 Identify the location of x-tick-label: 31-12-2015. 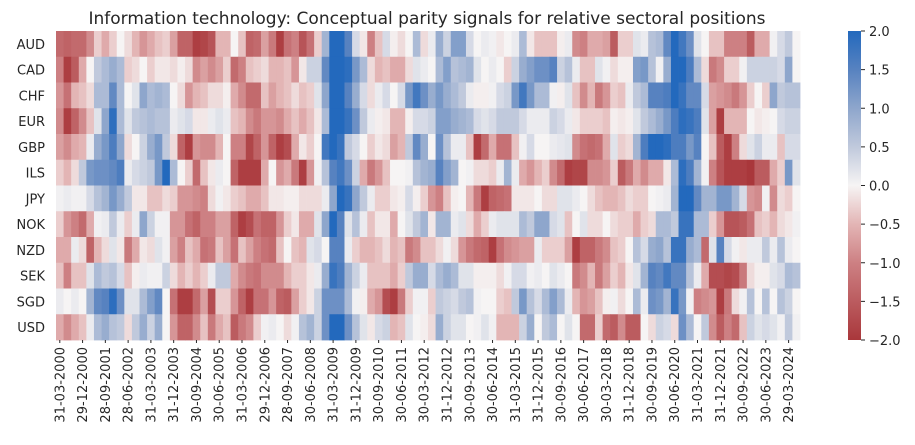
(539, 385).